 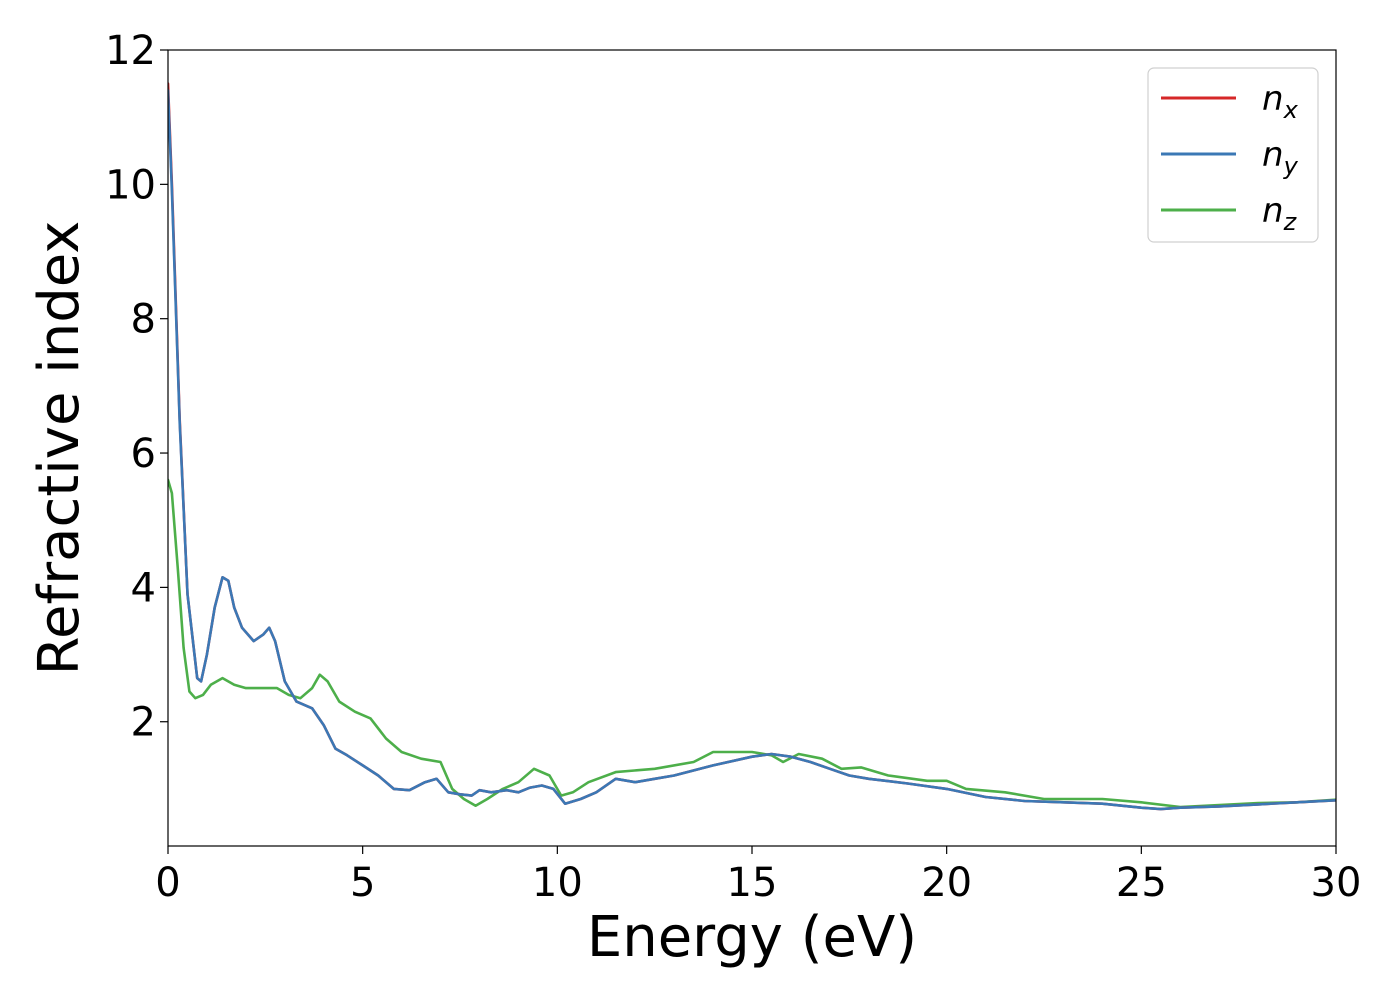 What do you see at coordinates (143, 723) in the screenshot?
I see `y-tick-label: 2` at bounding box center [143, 723].